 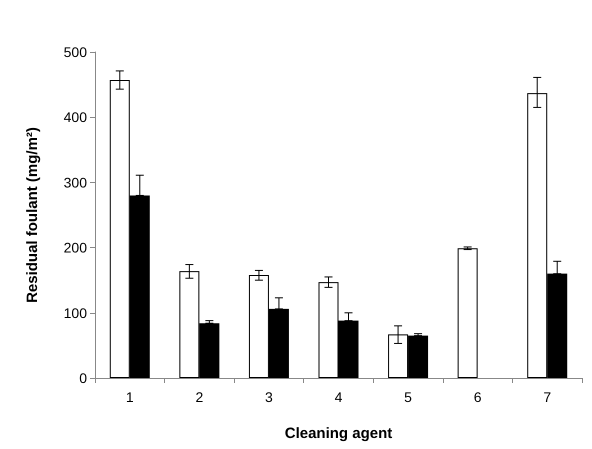 I want to click on x-tick-label: 2, so click(x=199, y=397).